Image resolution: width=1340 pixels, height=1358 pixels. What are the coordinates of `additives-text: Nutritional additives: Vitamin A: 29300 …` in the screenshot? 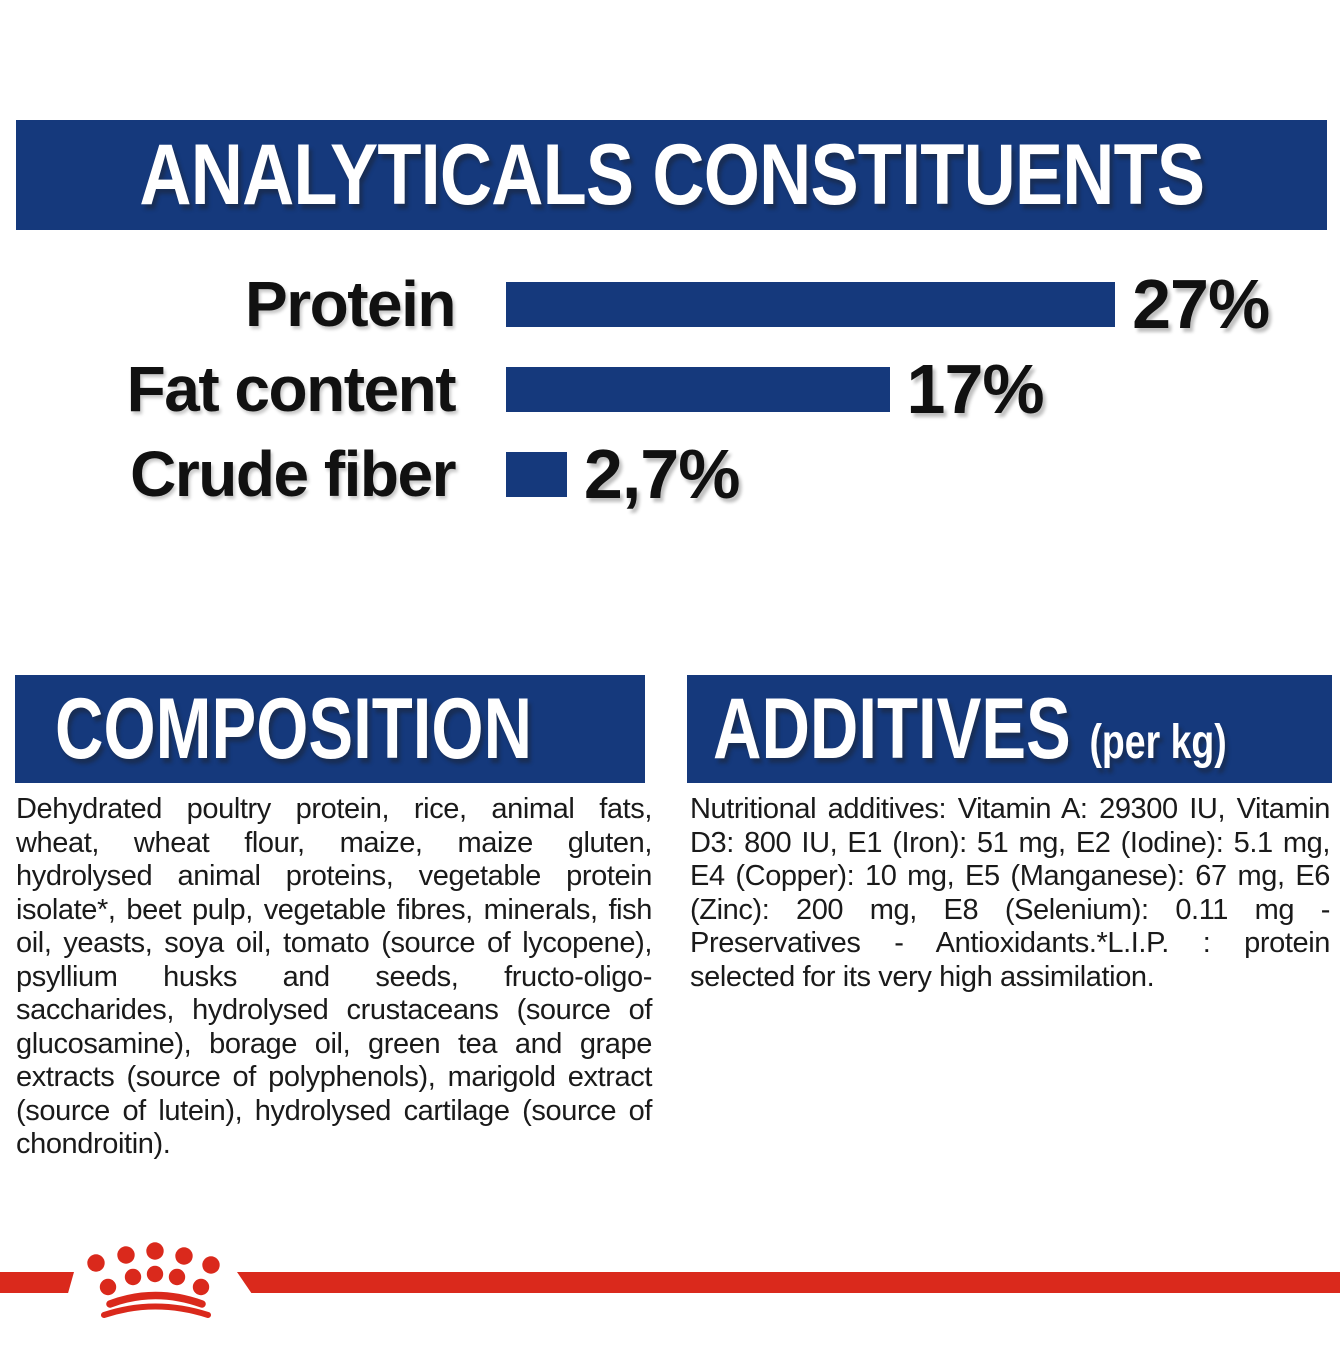 It's located at (1010, 893).